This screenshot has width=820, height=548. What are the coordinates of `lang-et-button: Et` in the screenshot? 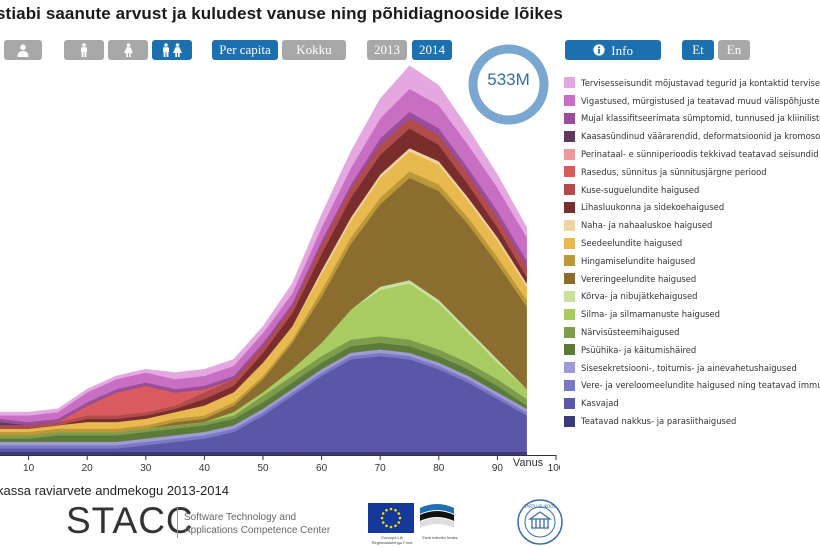 It's located at (698, 50).